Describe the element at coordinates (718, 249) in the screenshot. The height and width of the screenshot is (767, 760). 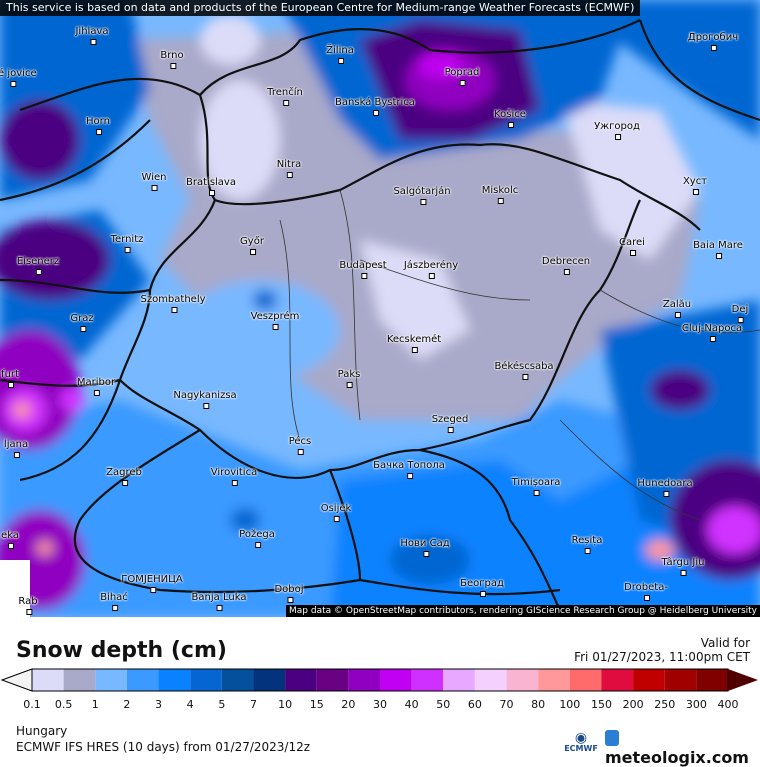
I see `city-label: Baia Mare` at that location.